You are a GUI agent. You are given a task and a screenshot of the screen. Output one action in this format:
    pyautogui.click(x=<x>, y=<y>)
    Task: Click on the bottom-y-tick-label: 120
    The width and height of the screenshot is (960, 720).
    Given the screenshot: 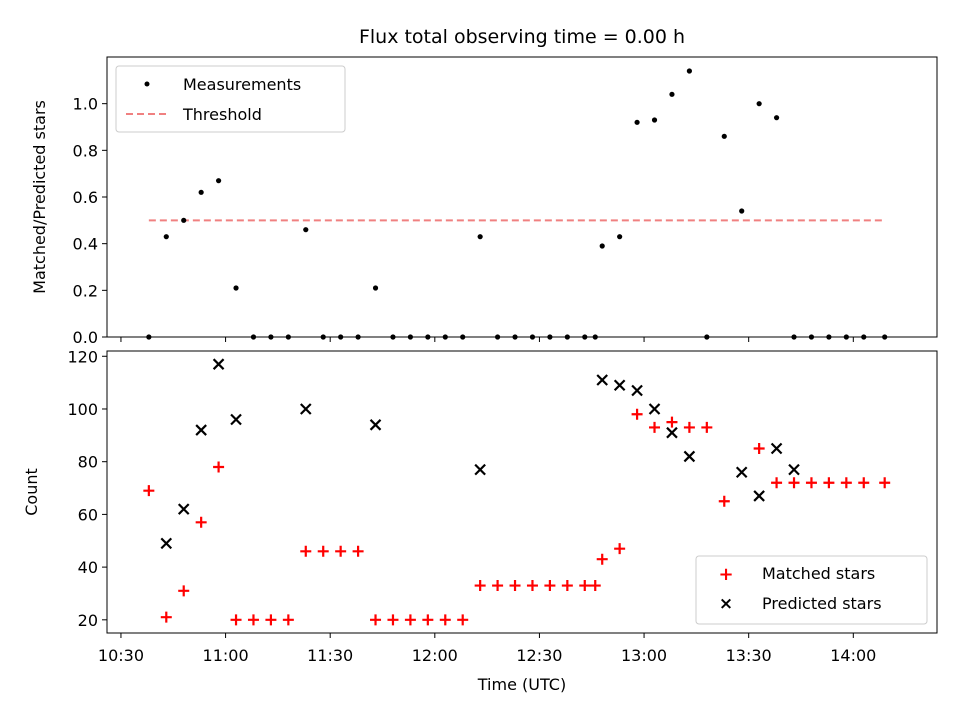 What is the action you would take?
    pyautogui.click(x=82, y=356)
    